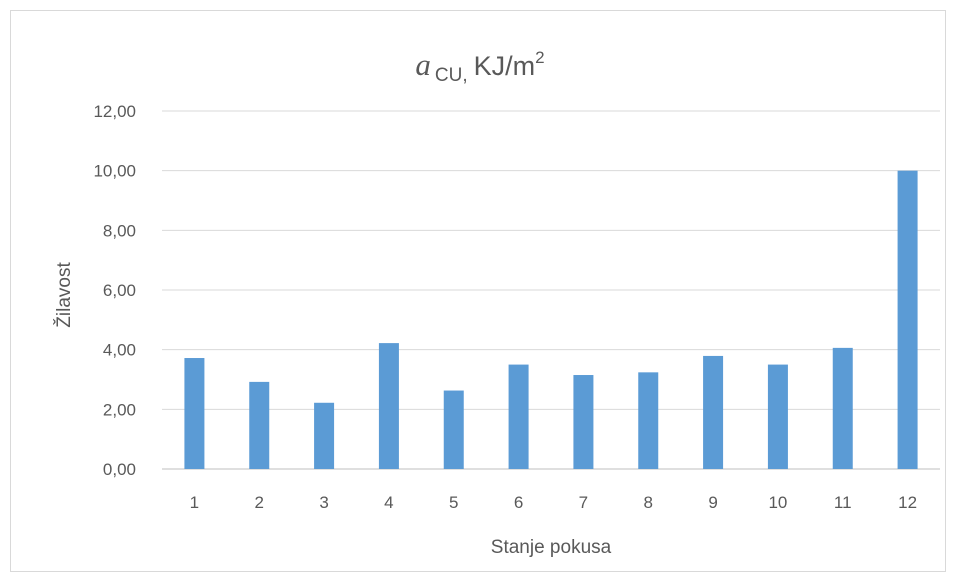 The height and width of the screenshot is (581, 958). What do you see at coordinates (453, 502) in the screenshot?
I see `x-tick-label: 5` at bounding box center [453, 502].